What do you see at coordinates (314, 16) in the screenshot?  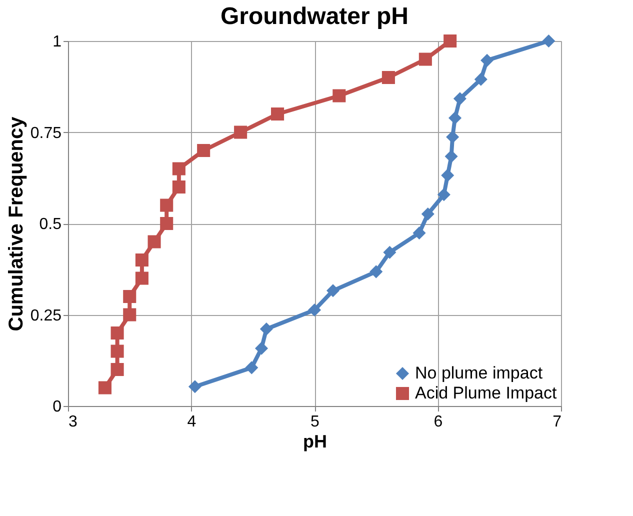 I see `chart-title: Groundwater pH` at bounding box center [314, 16].